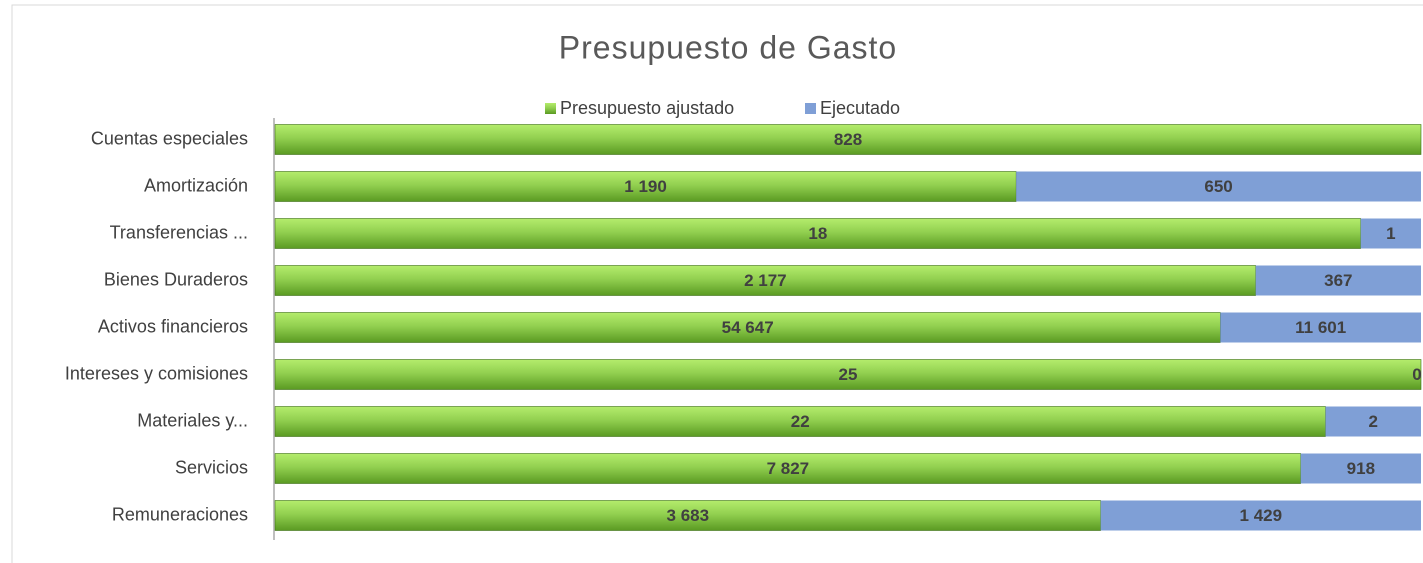 Image resolution: width=1423 pixels, height=563 pixels. I want to click on data-label: 0, so click(1416, 374).